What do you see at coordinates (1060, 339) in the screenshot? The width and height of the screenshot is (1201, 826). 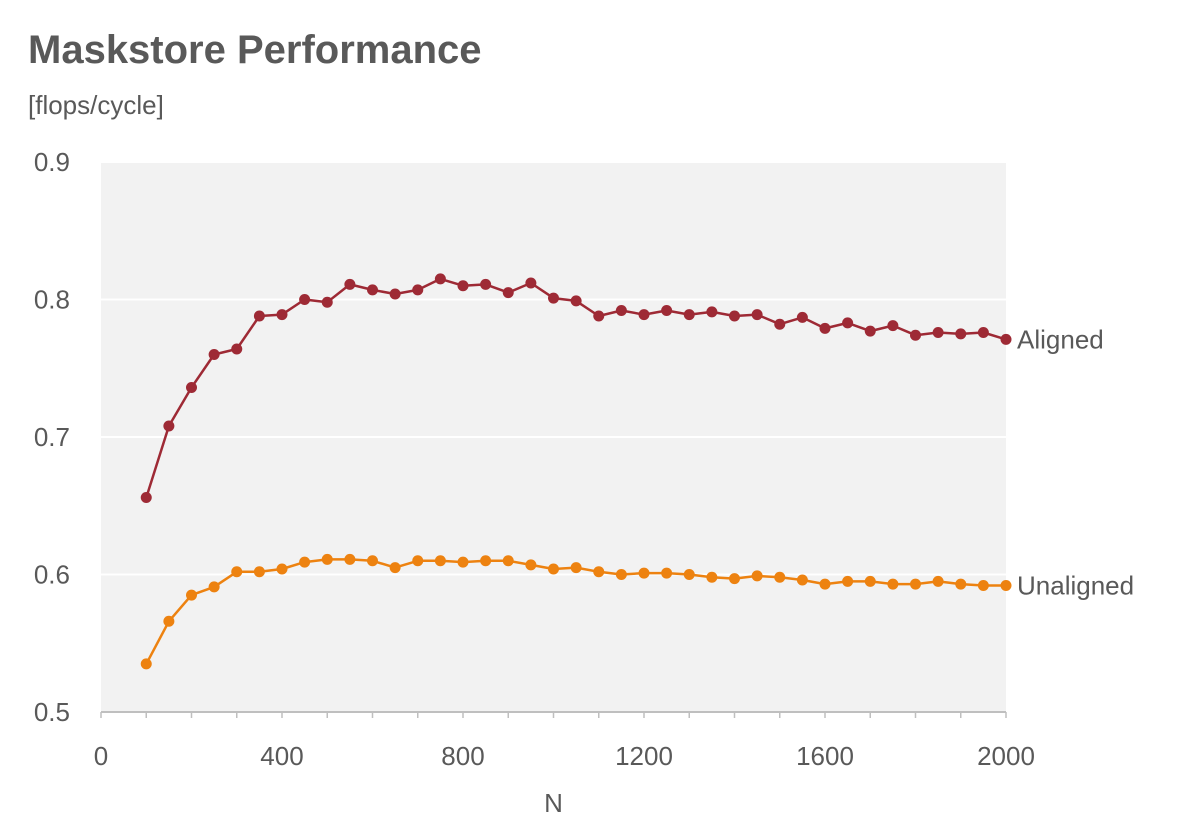 I see `series-label: Aligned` at bounding box center [1060, 339].